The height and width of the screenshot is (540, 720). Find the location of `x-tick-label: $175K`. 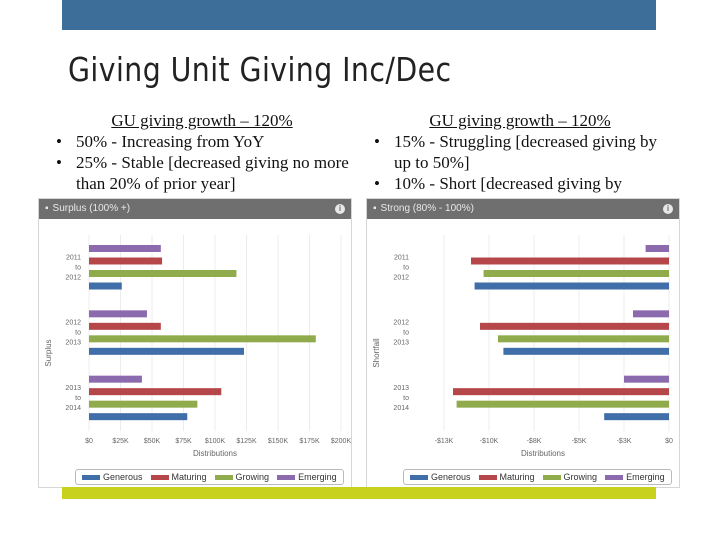

x-tick-label: $175K is located at coordinates (309, 441).